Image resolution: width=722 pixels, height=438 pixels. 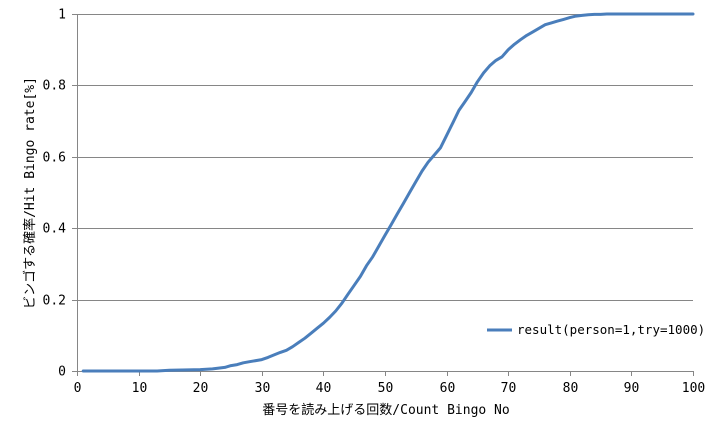 What do you see at coordinates (62, 15) in the screenshot?
I see `y-tick-label: 1` at bounding box center [62, 15].